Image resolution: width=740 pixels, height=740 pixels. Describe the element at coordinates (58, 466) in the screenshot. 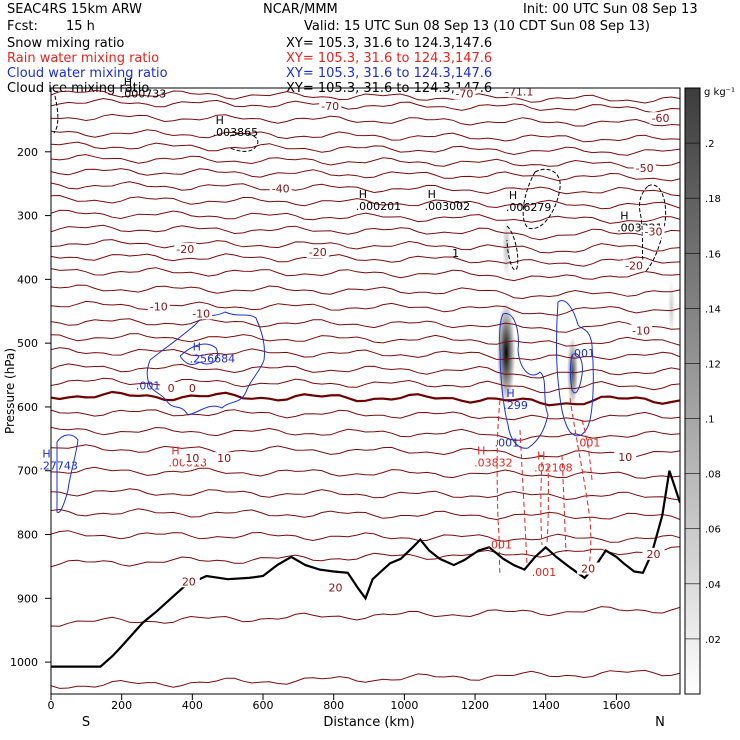

I see `max-value-label: .27743` at that location.